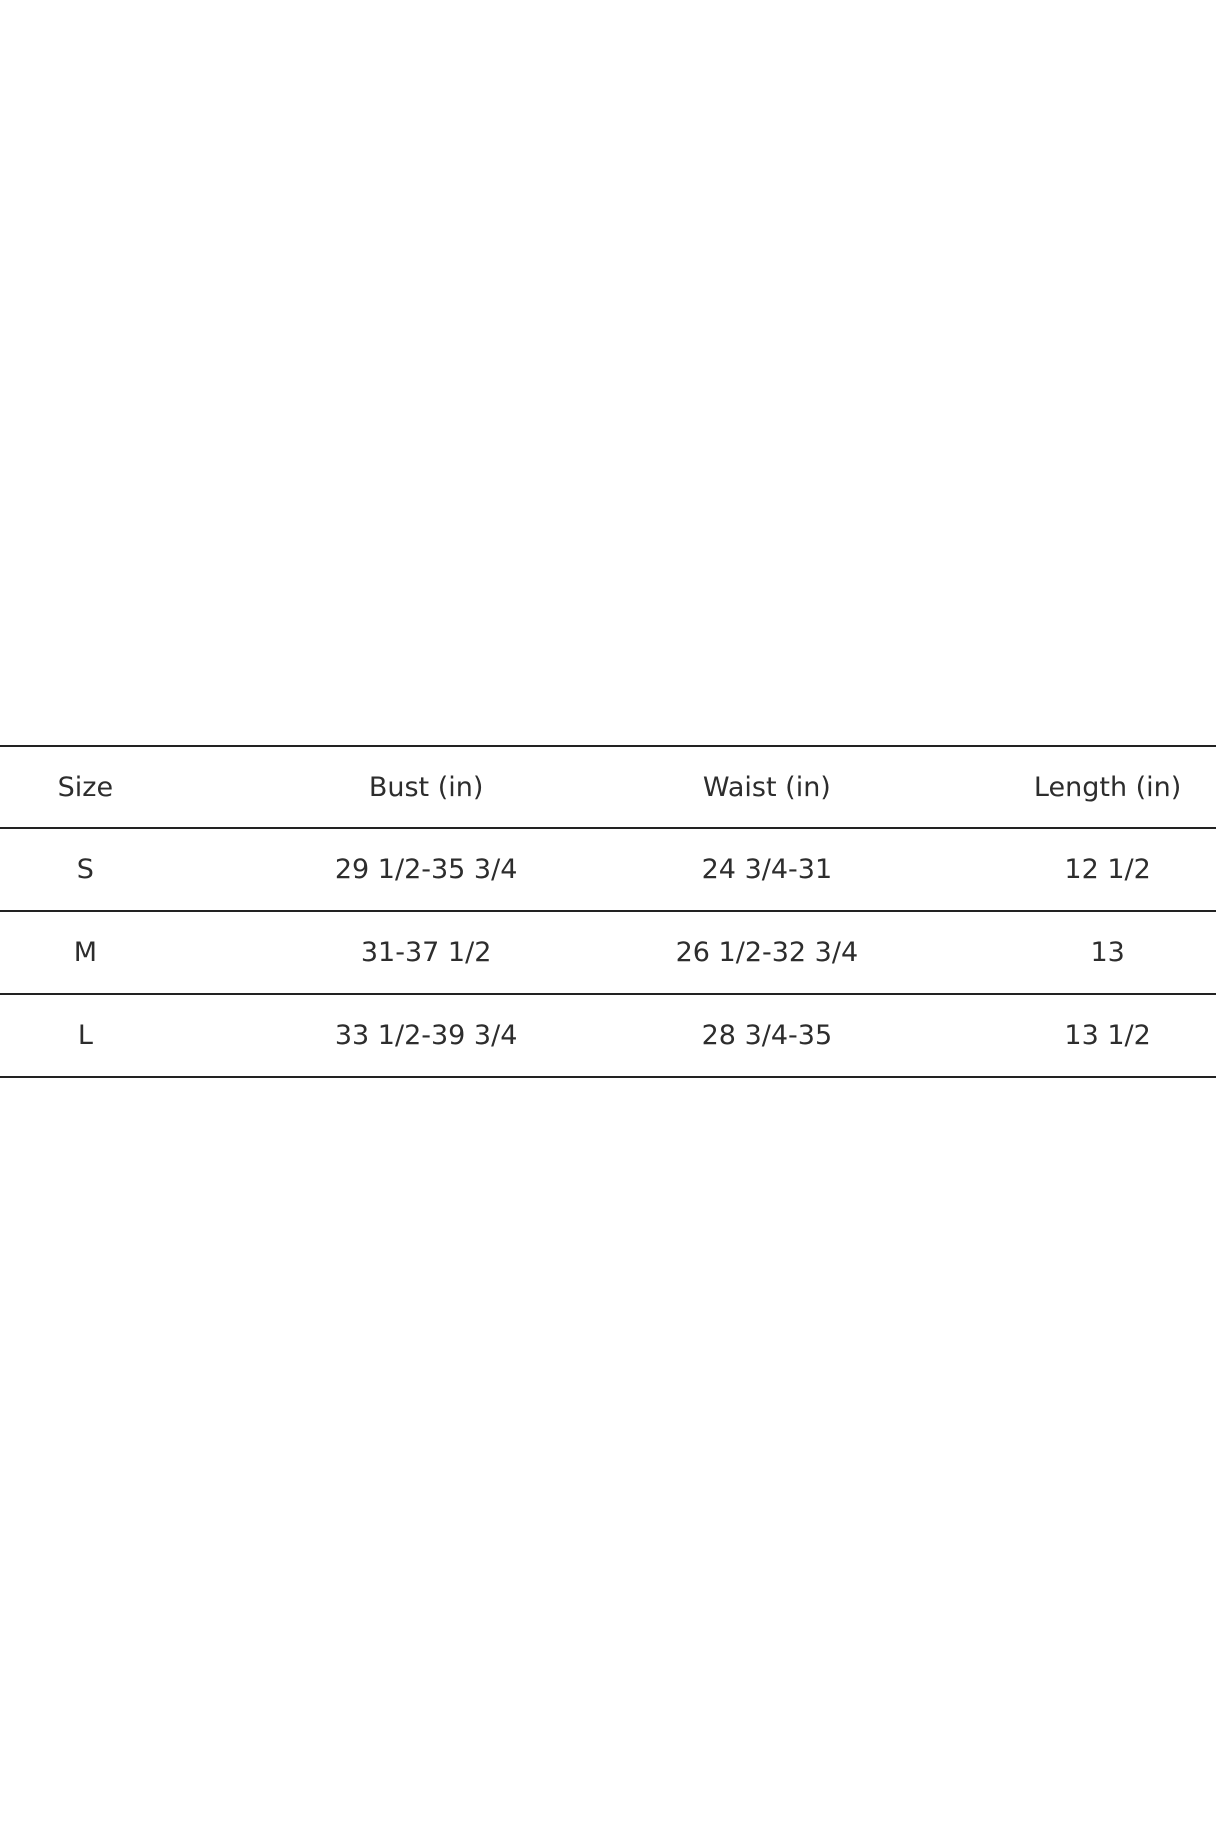  What do you see at coordinates (426, 952) in the screenshot?
I see `cell-bust-m: 31-37 1/2` at bounding box center [426, 952].